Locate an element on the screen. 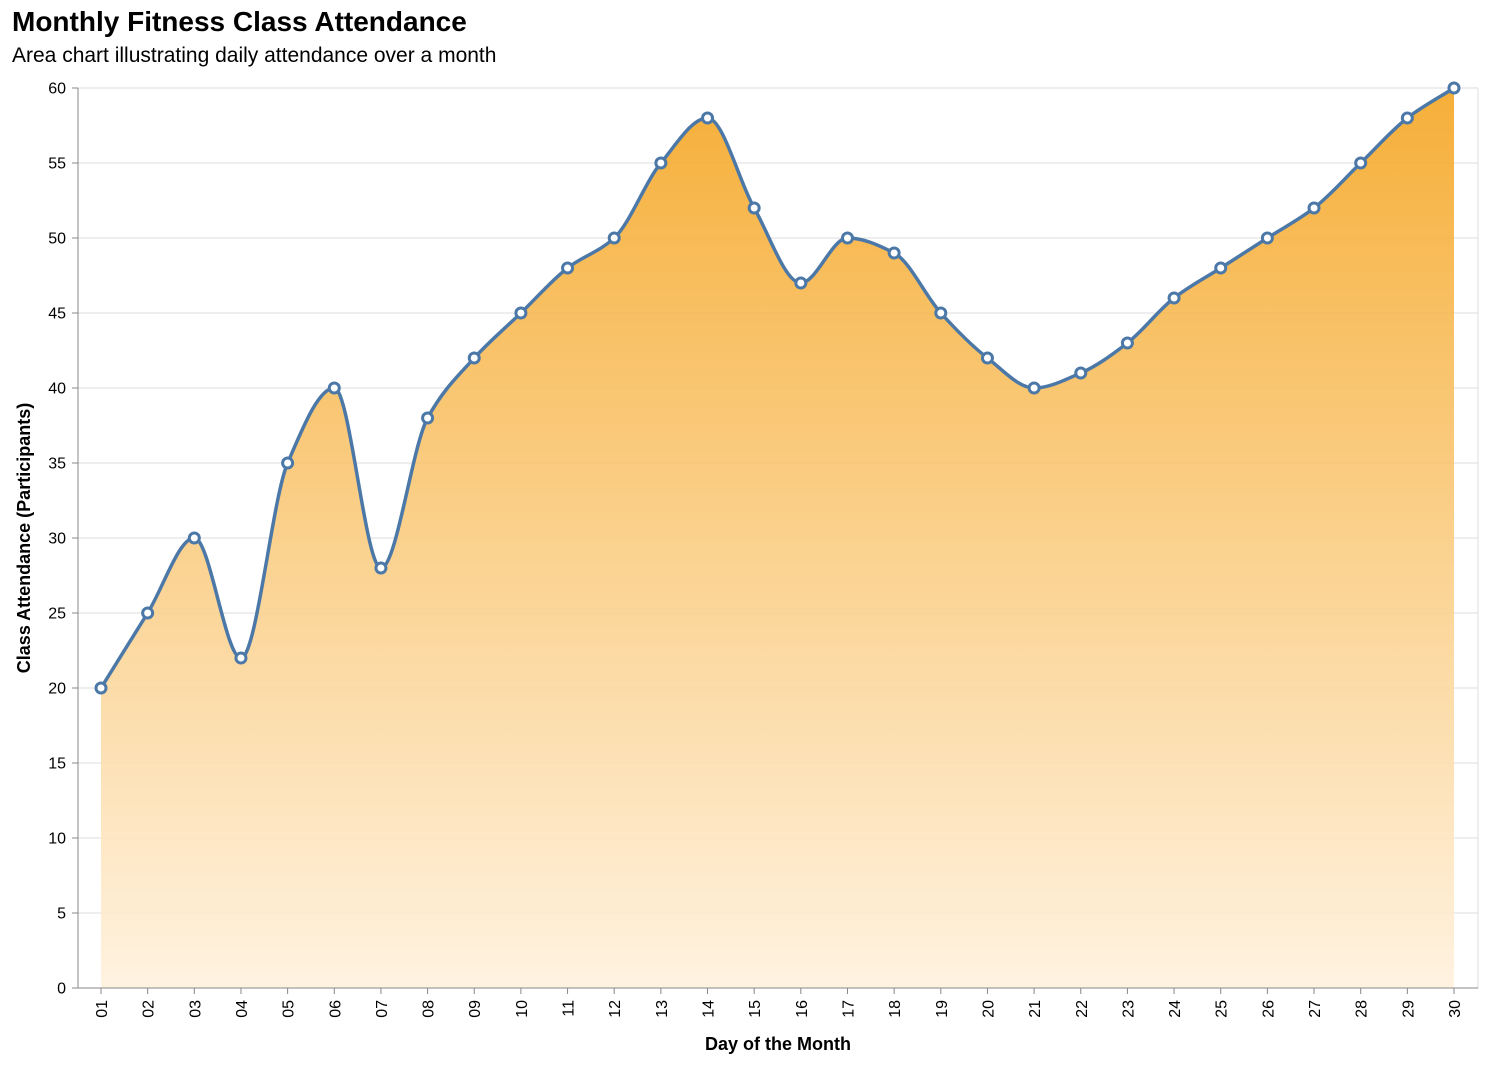  x-tick-label: 04 is located at coordinates (242, 1009).